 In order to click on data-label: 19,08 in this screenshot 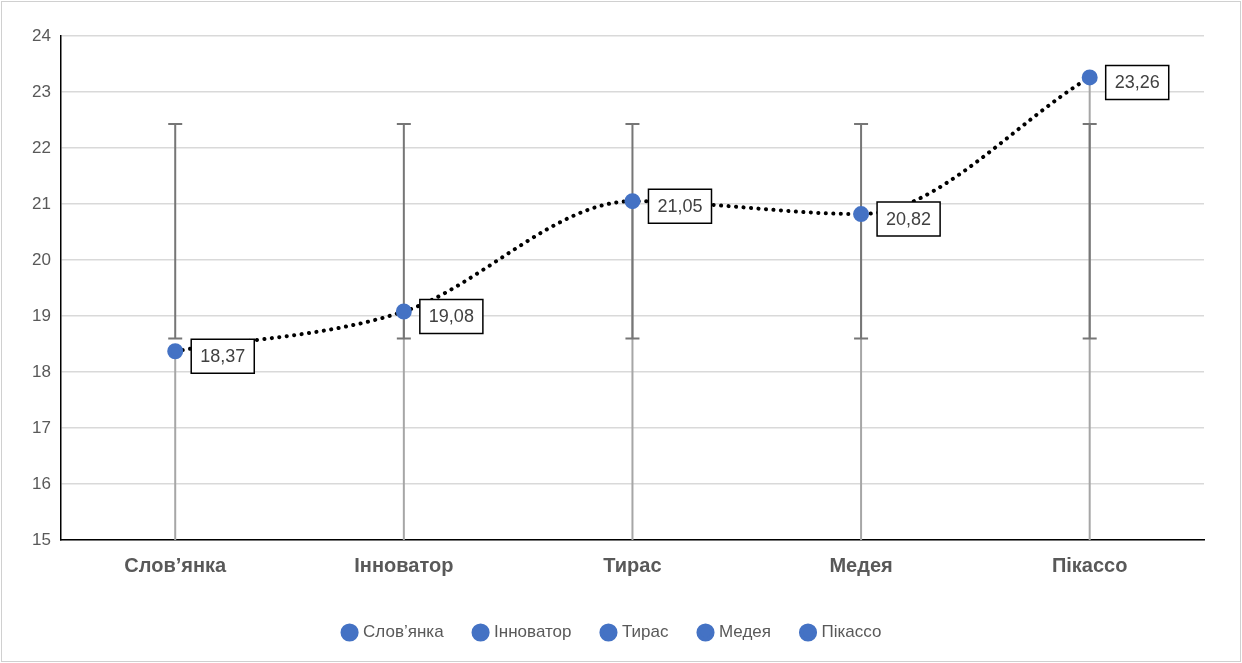, I will do `click(451, 316)`.